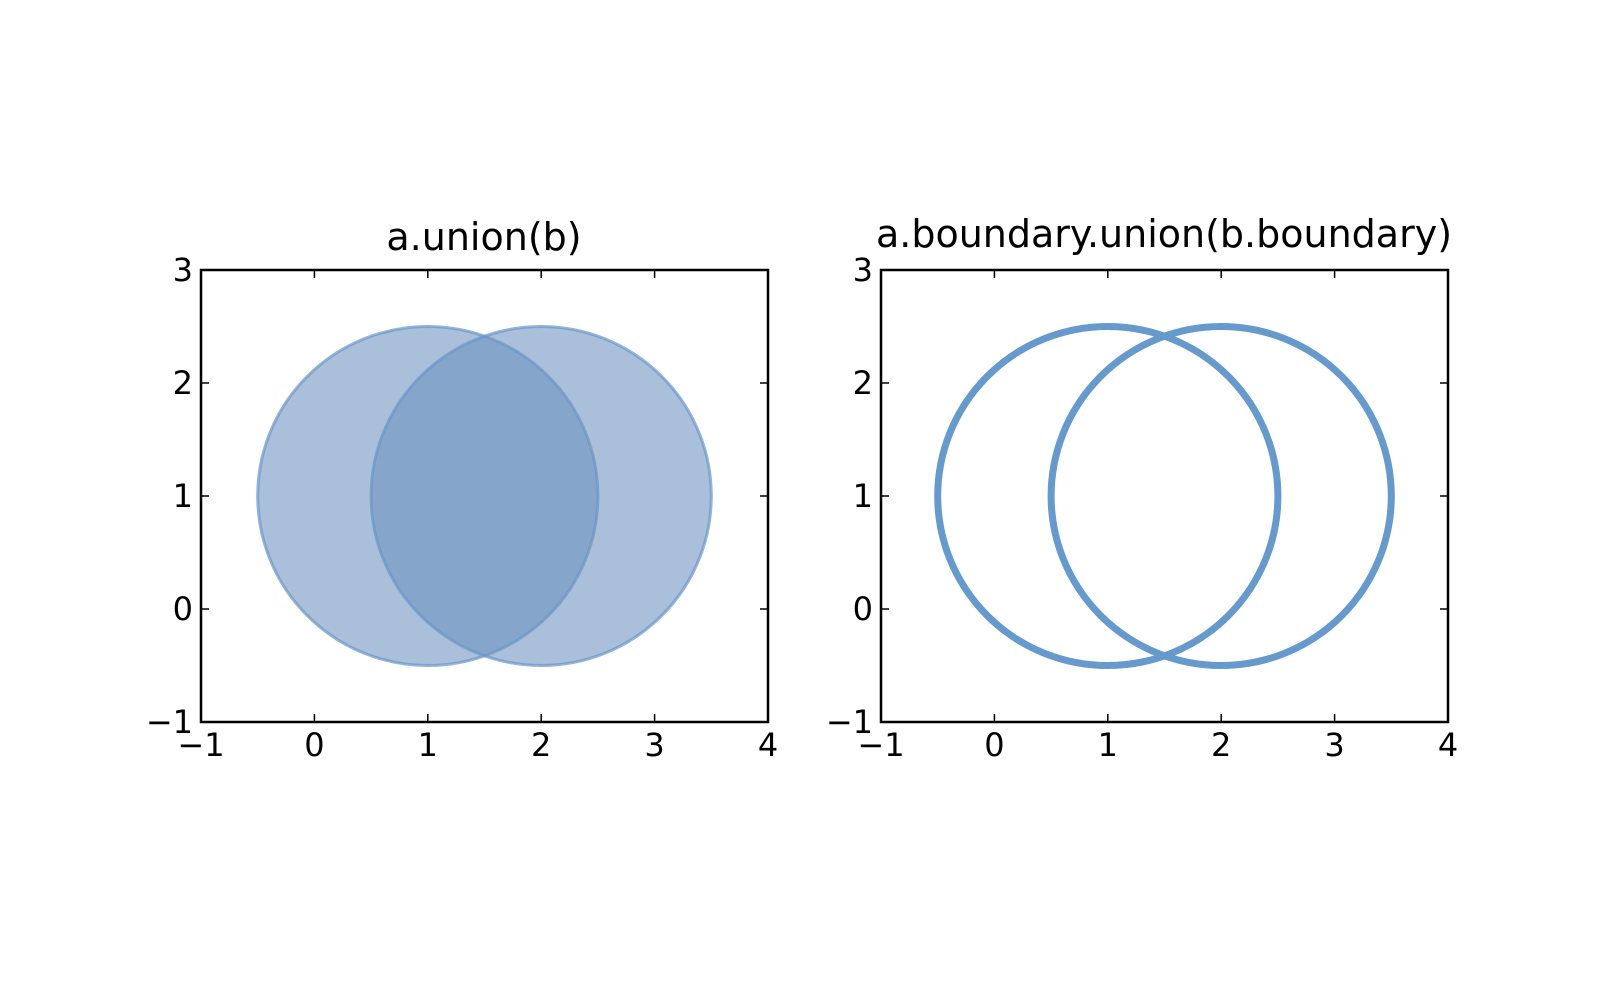 This screenshot has height=988, width=1600. Describe the element at coordinates (183, 383) in the screenshot. I see `union-y-tick-label: 2` at that location.